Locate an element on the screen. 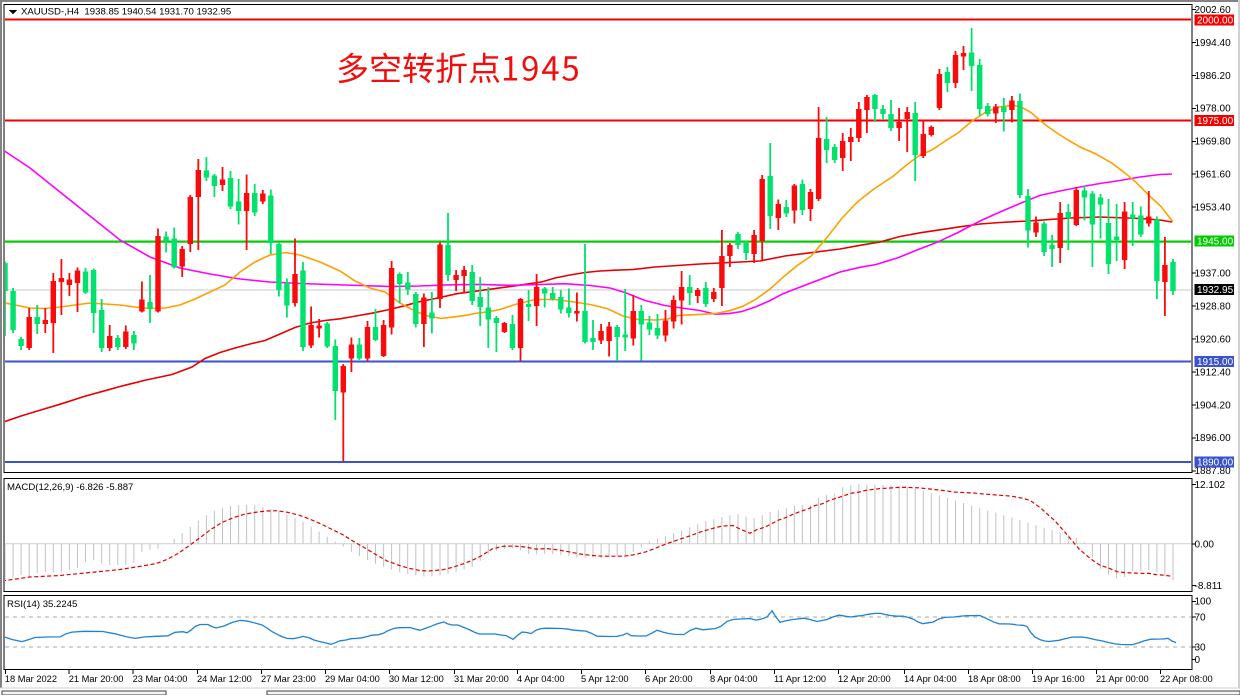 The height and width of the screenshot is (700, 1240). svg-text: 30 is located at coordinates (1201, 647).